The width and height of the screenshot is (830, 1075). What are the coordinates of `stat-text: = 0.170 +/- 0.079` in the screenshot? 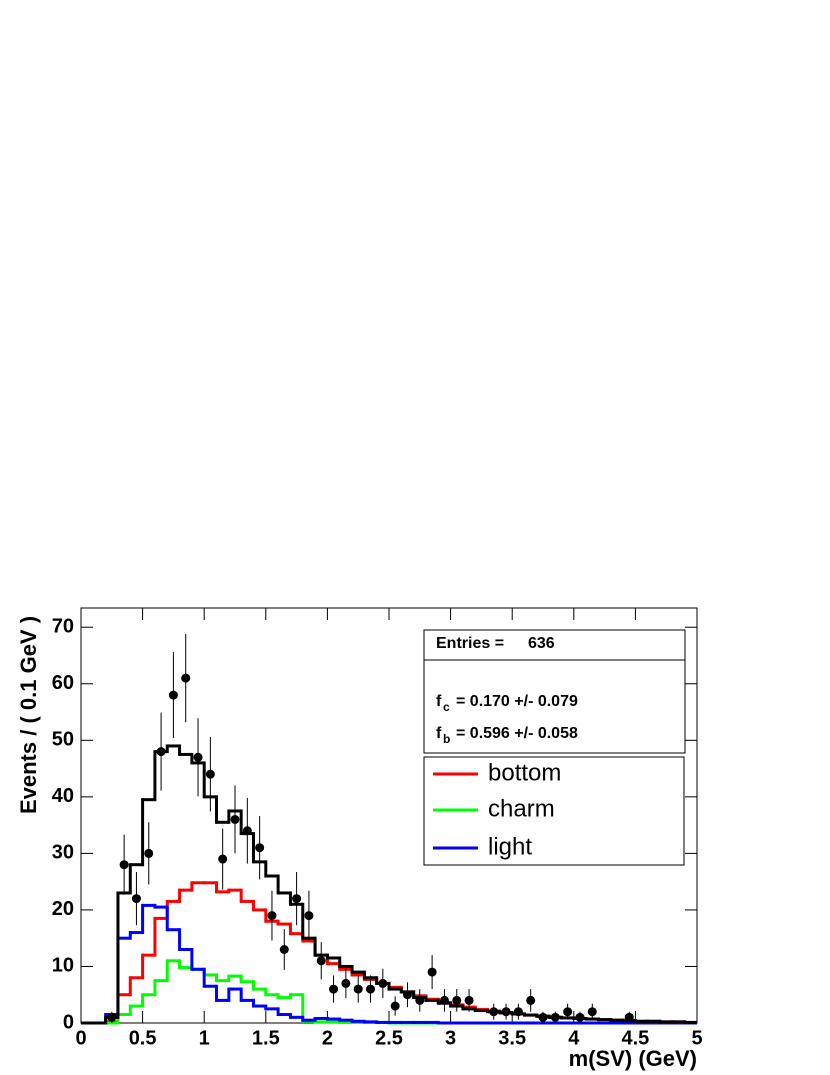 It's located at (517, 701).